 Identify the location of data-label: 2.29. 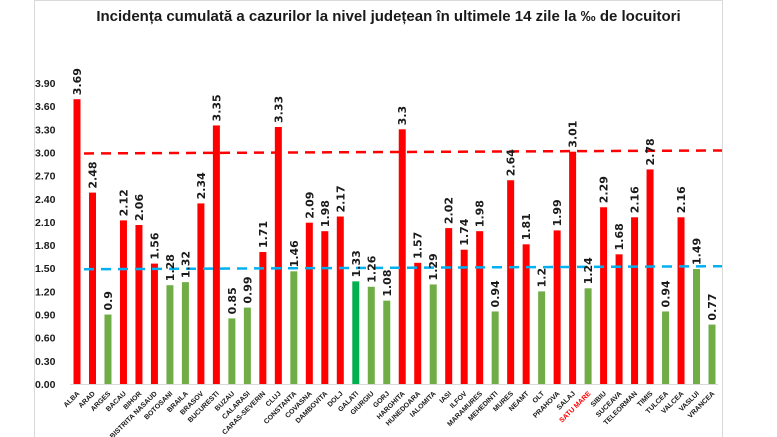
(604, 189).